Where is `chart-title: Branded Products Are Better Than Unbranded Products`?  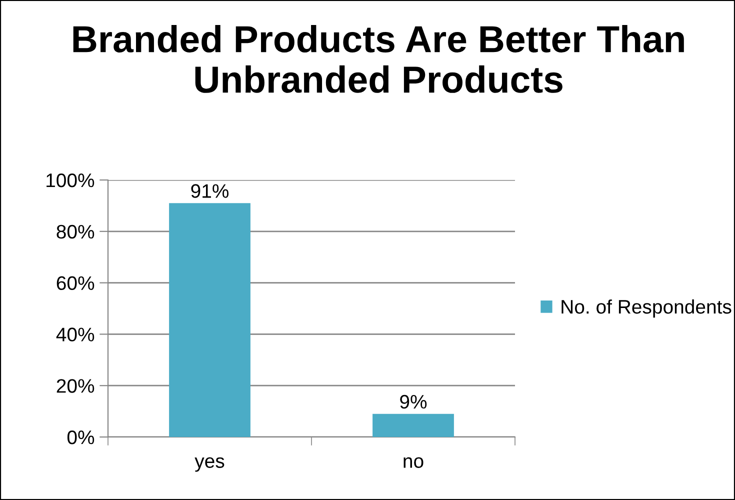 chart-title: Branded Products Are Better Than Unbranded Products is located at coordinates (378, 59).